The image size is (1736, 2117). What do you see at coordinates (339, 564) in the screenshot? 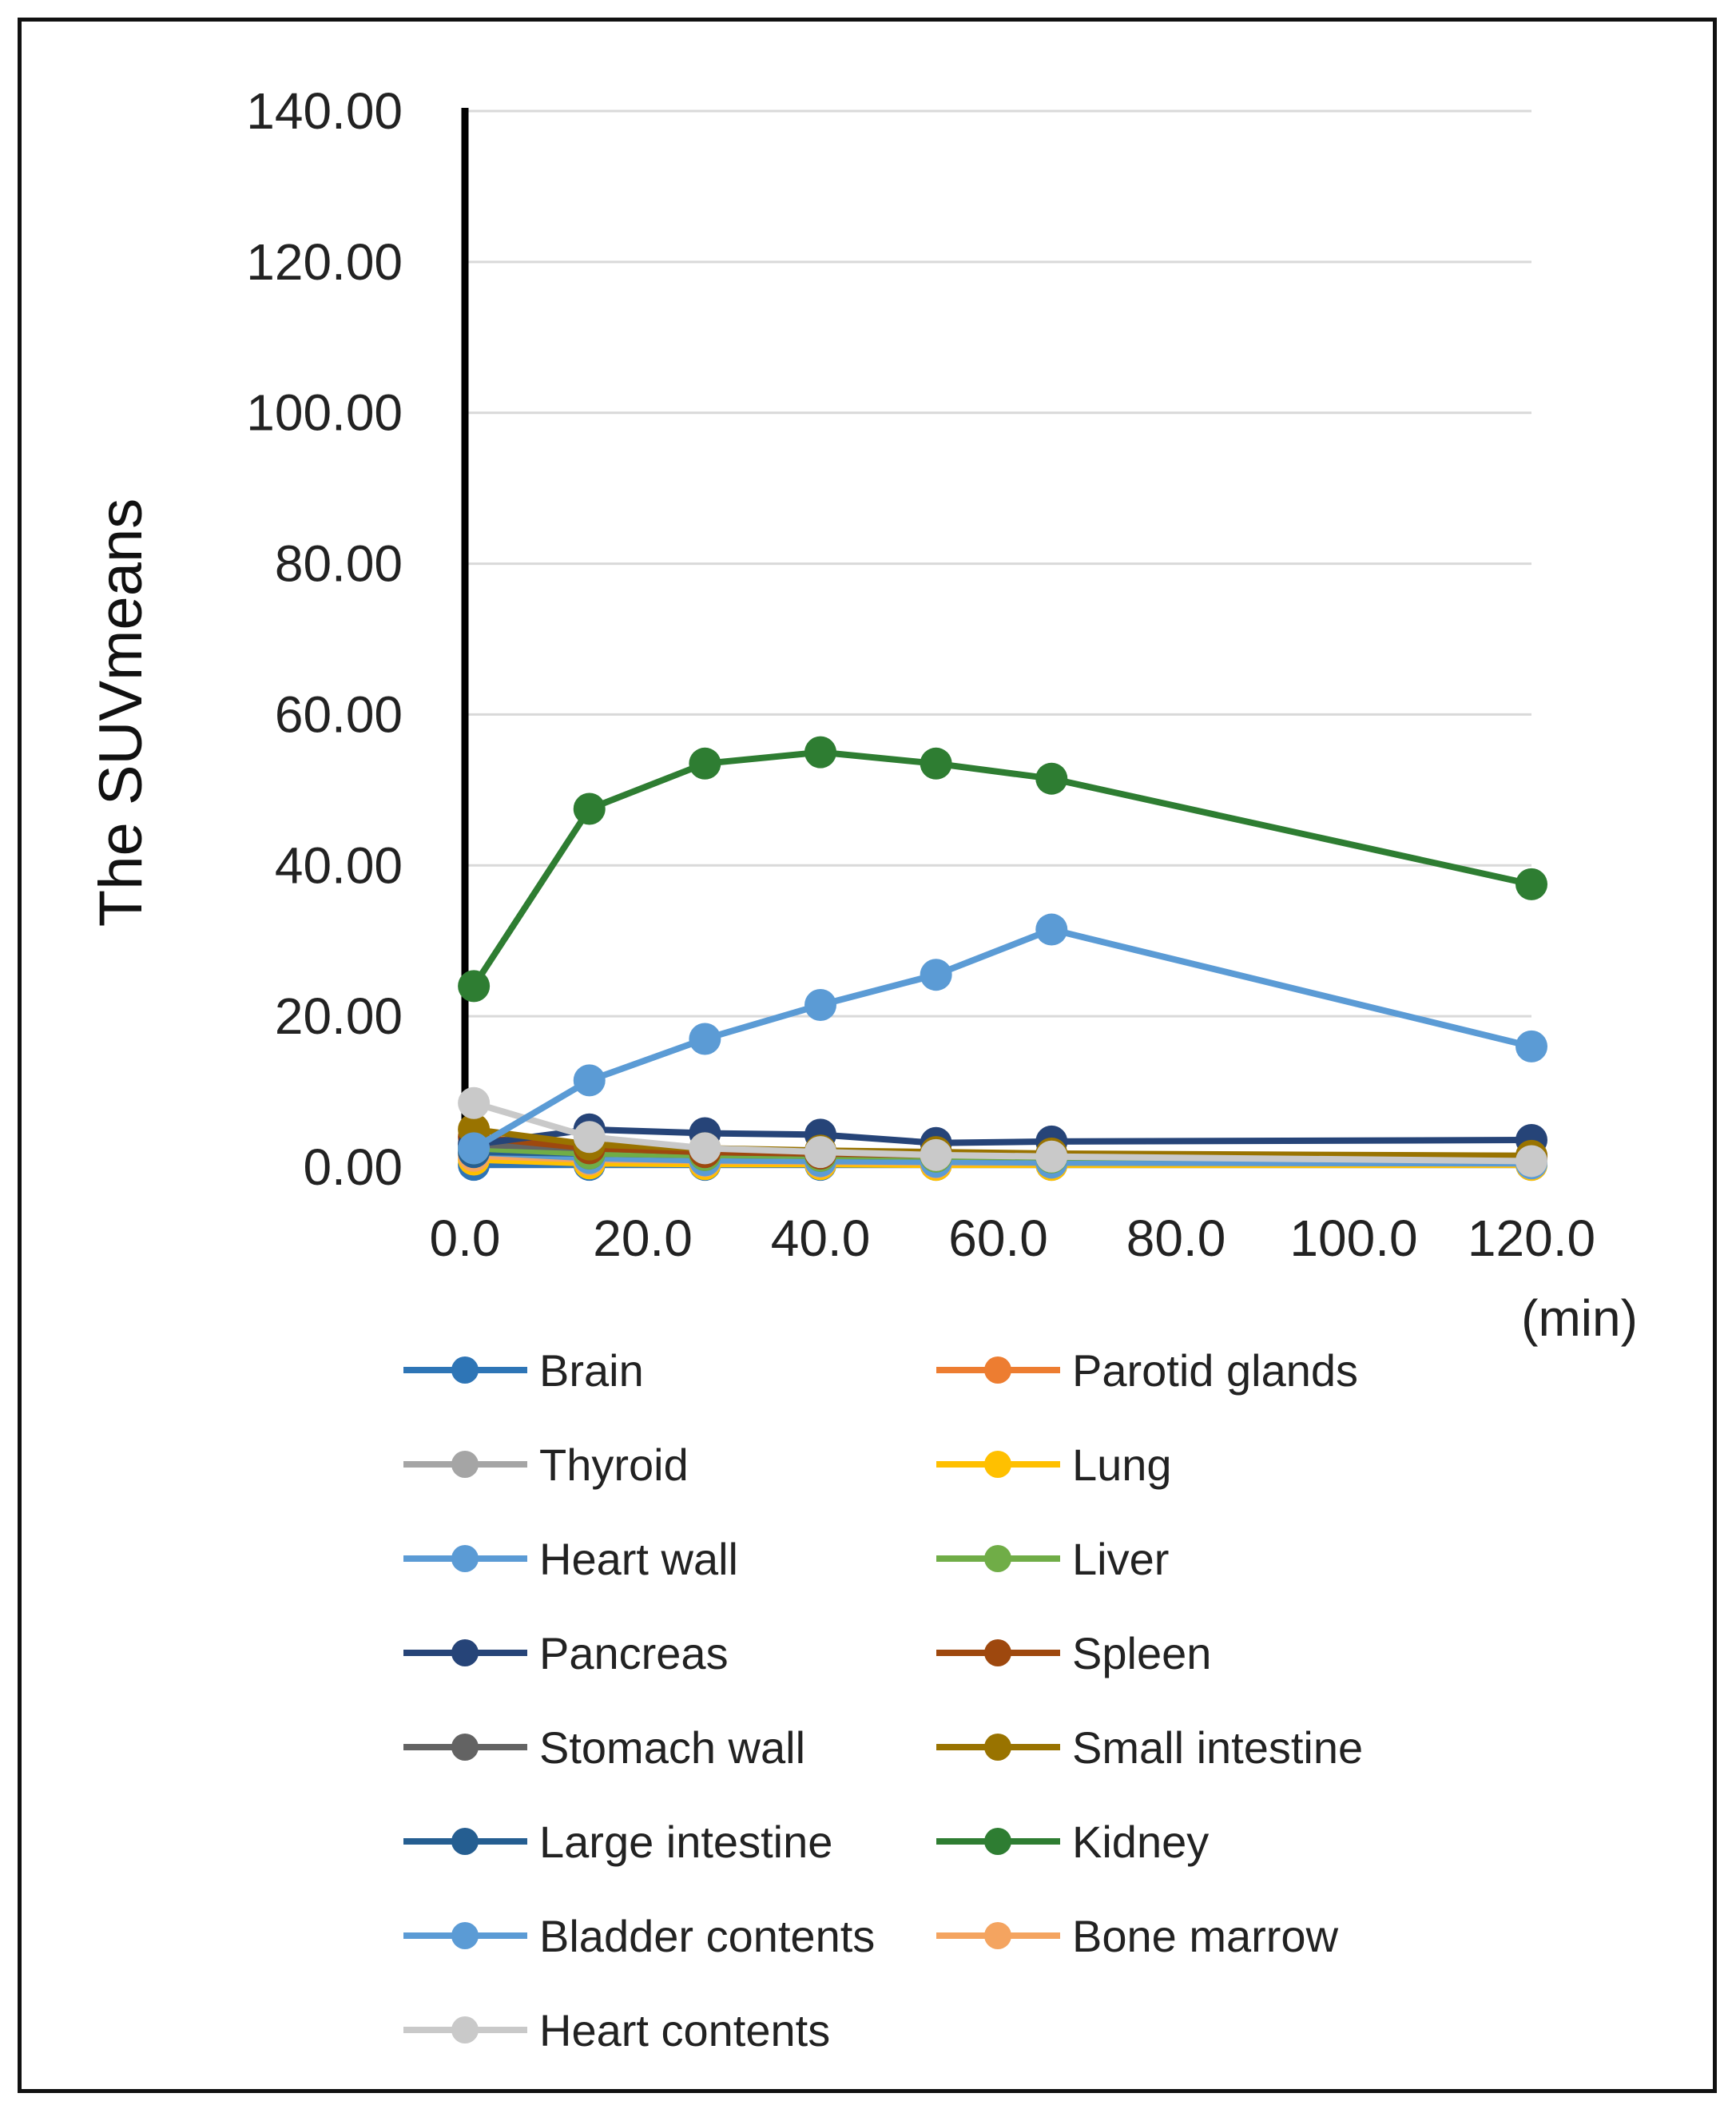
I see `y-tick-label: 80.00` at bounding box center [339, 564].